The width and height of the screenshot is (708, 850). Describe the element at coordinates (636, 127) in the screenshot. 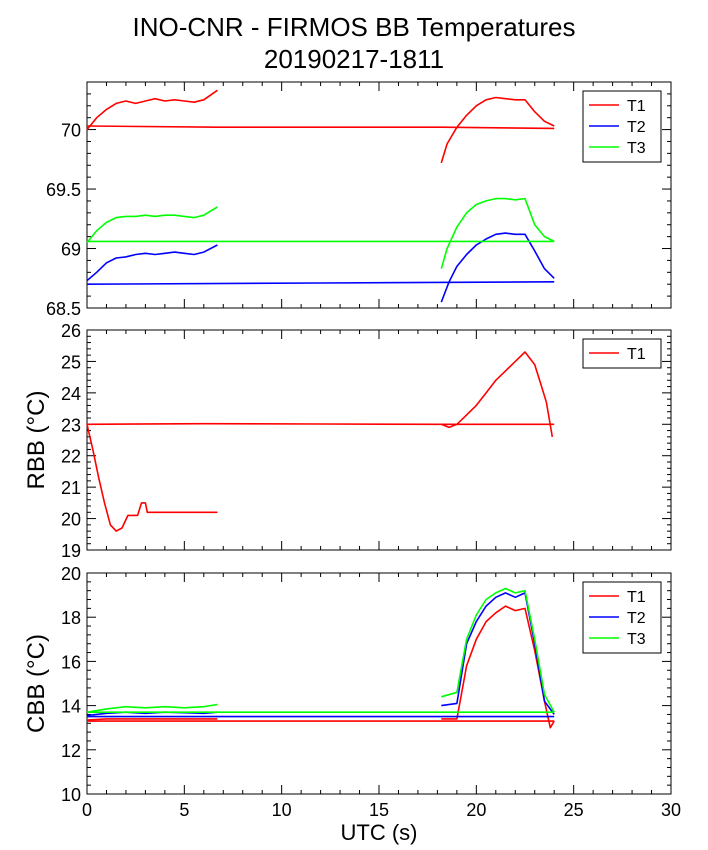

I see `top-legend-label: T2` at that location.